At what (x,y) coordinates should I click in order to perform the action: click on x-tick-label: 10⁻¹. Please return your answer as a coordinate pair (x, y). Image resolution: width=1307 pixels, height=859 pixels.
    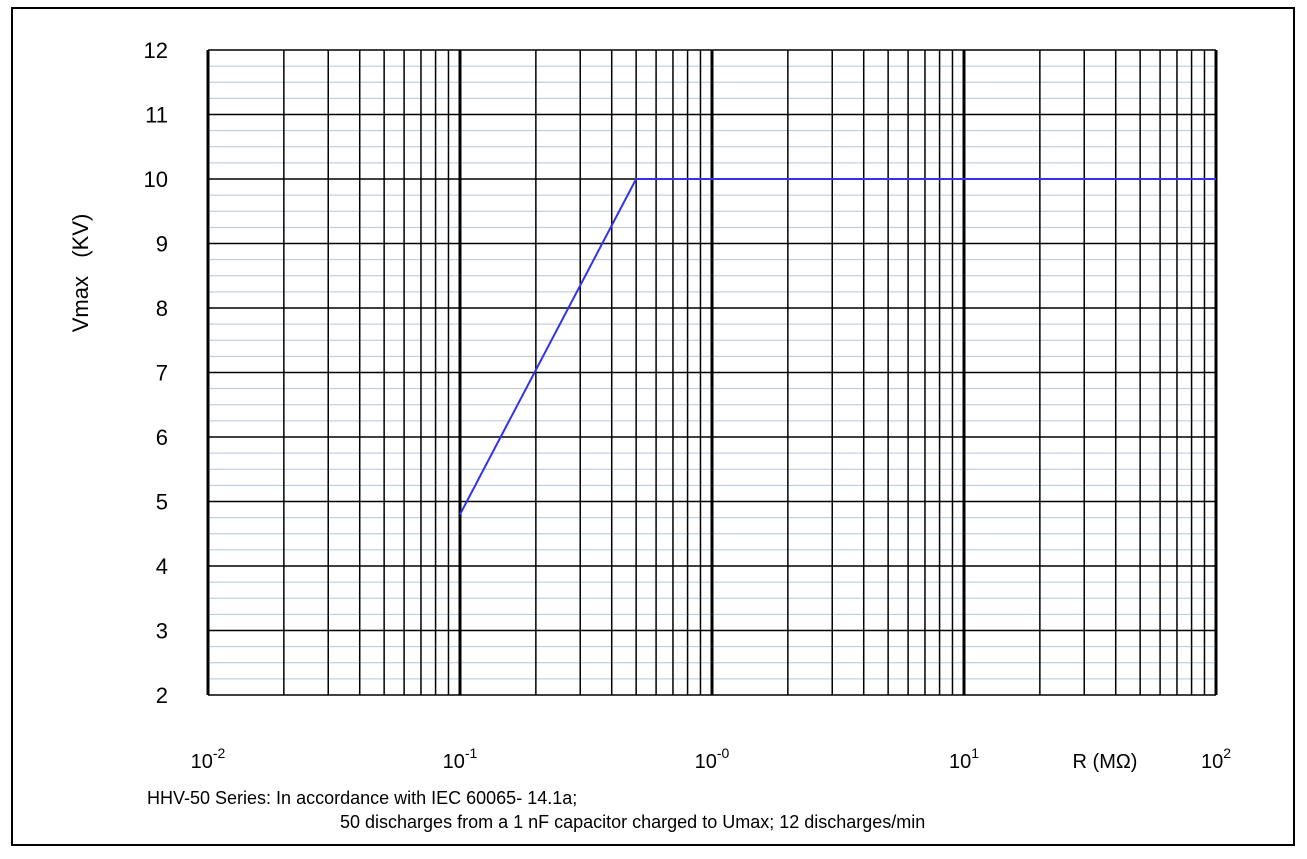
    Looking at the image, I should click on (460, 759).